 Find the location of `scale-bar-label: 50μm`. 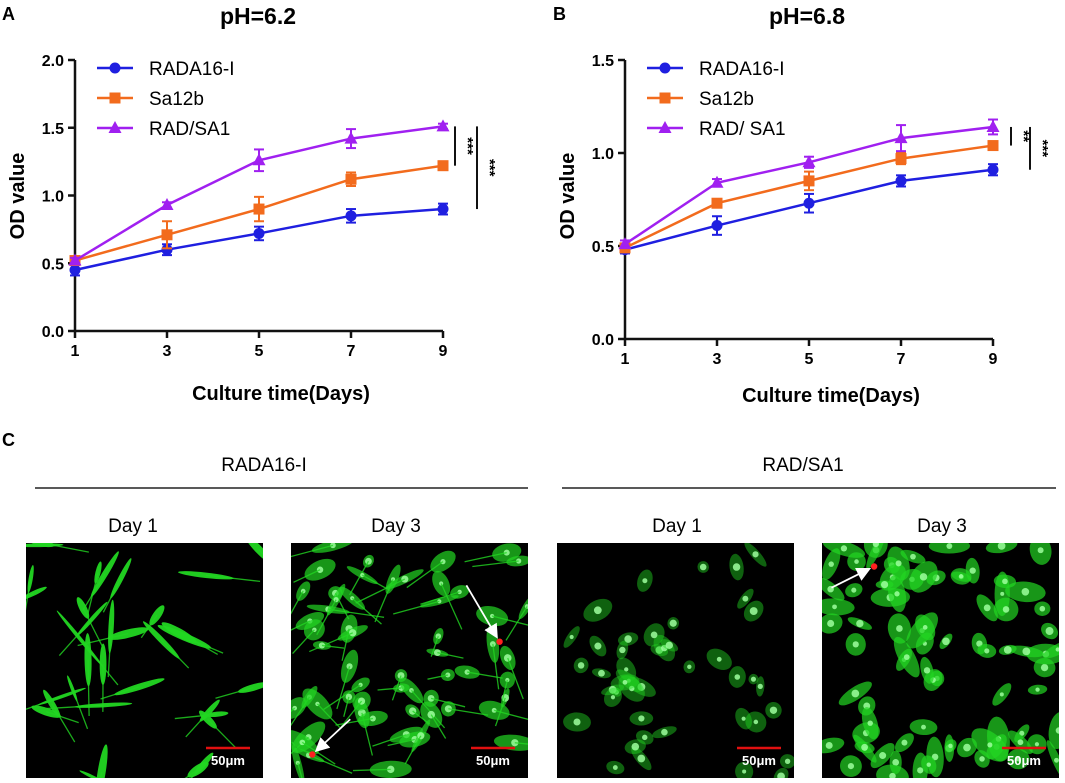

scale-bar-label: 50μm is located at coordinates (1024, 760).